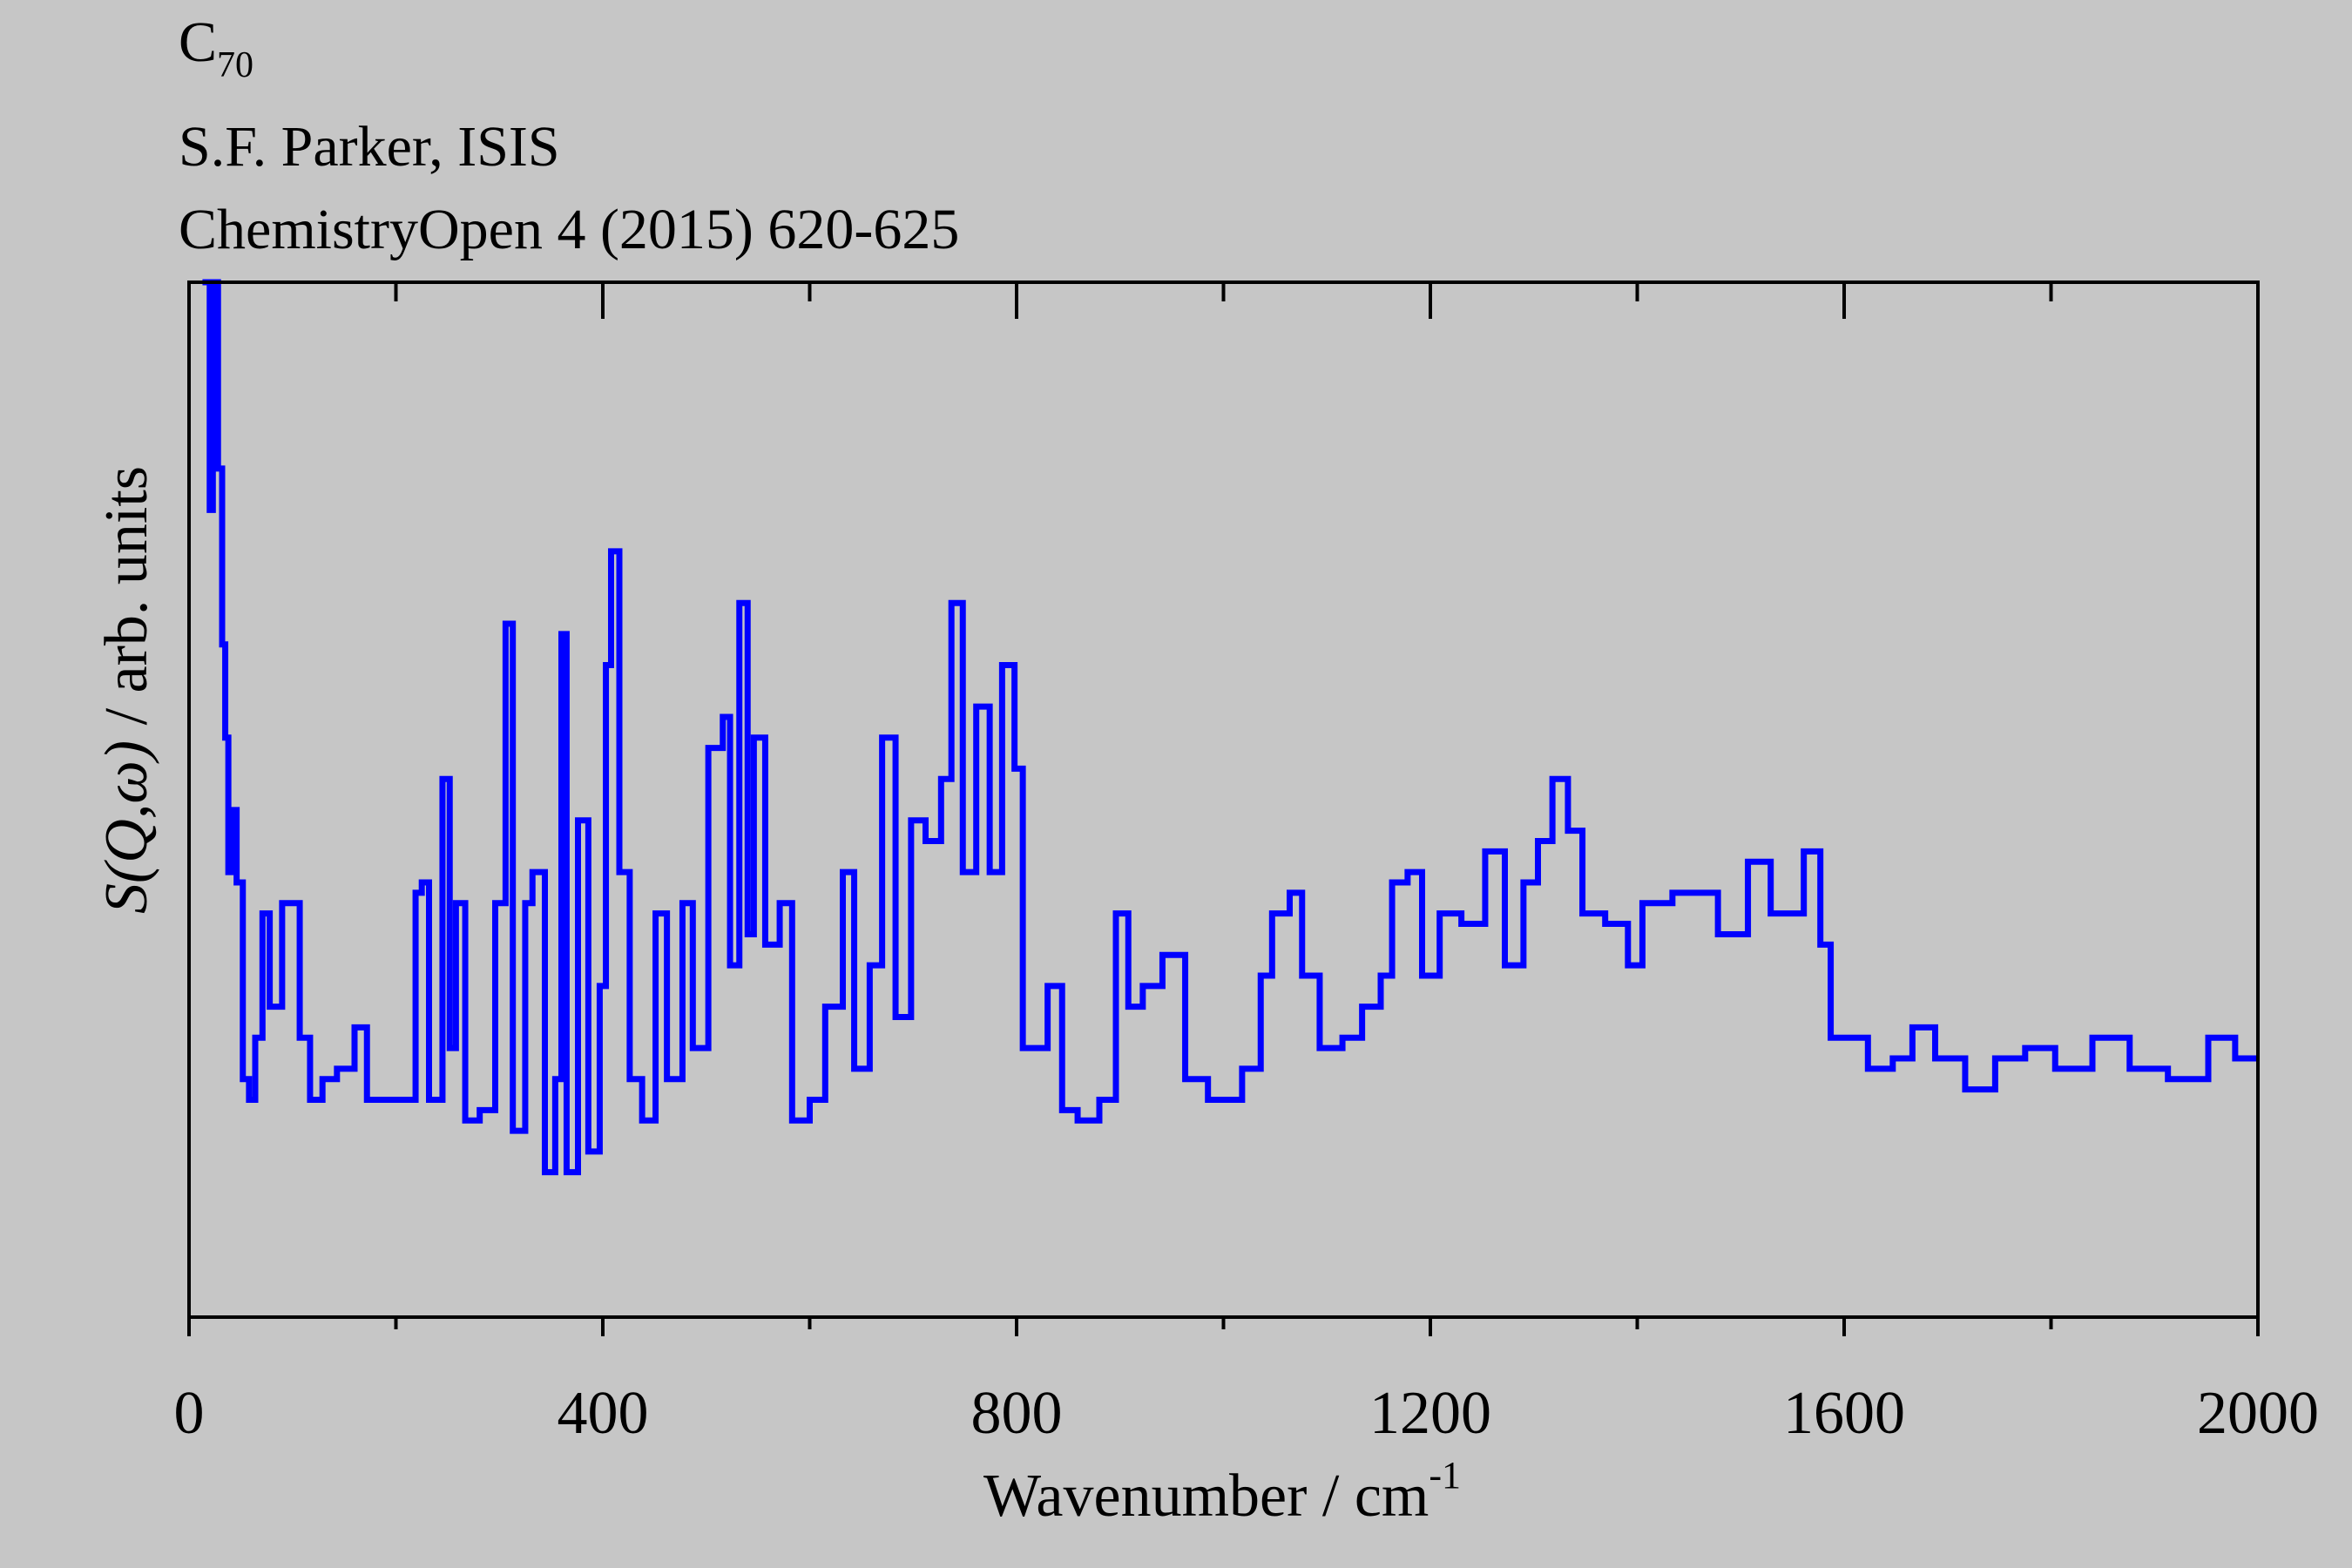  What do you see at coordinates (1430, 1413) in the screenshot?
I see `x-tick-label: 1200` at bounding box center [1430, 1413].